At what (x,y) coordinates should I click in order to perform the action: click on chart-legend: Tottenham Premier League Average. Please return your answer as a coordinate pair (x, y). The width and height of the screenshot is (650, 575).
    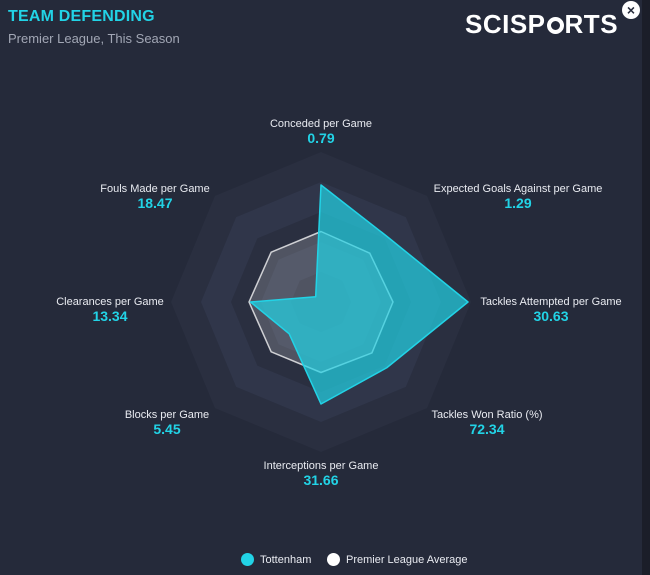
    Looking at the image, I should click on (321, 561).